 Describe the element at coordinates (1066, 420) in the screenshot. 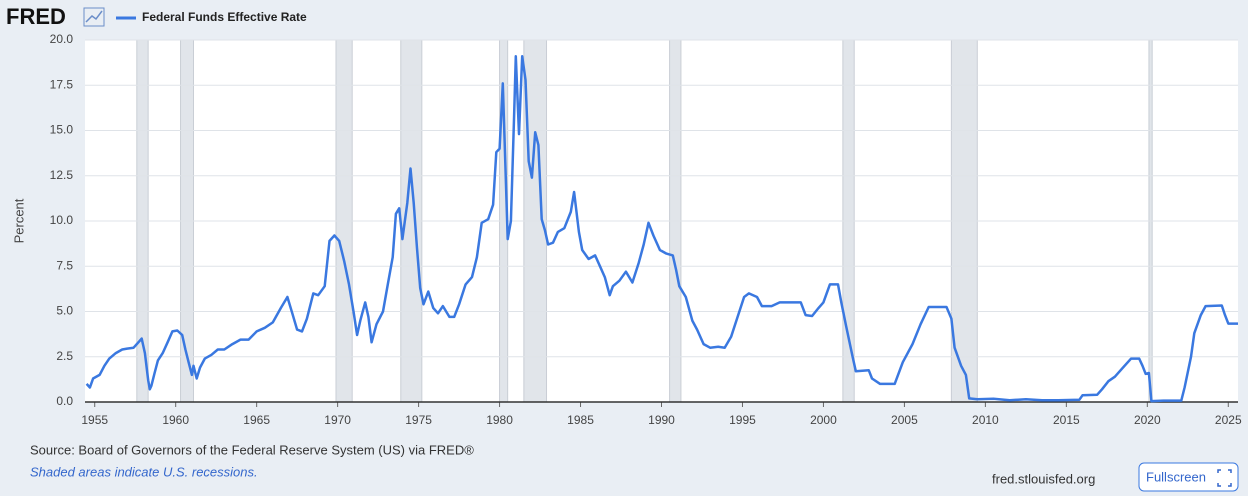

I see `x-tick-label: 2015` at that location.